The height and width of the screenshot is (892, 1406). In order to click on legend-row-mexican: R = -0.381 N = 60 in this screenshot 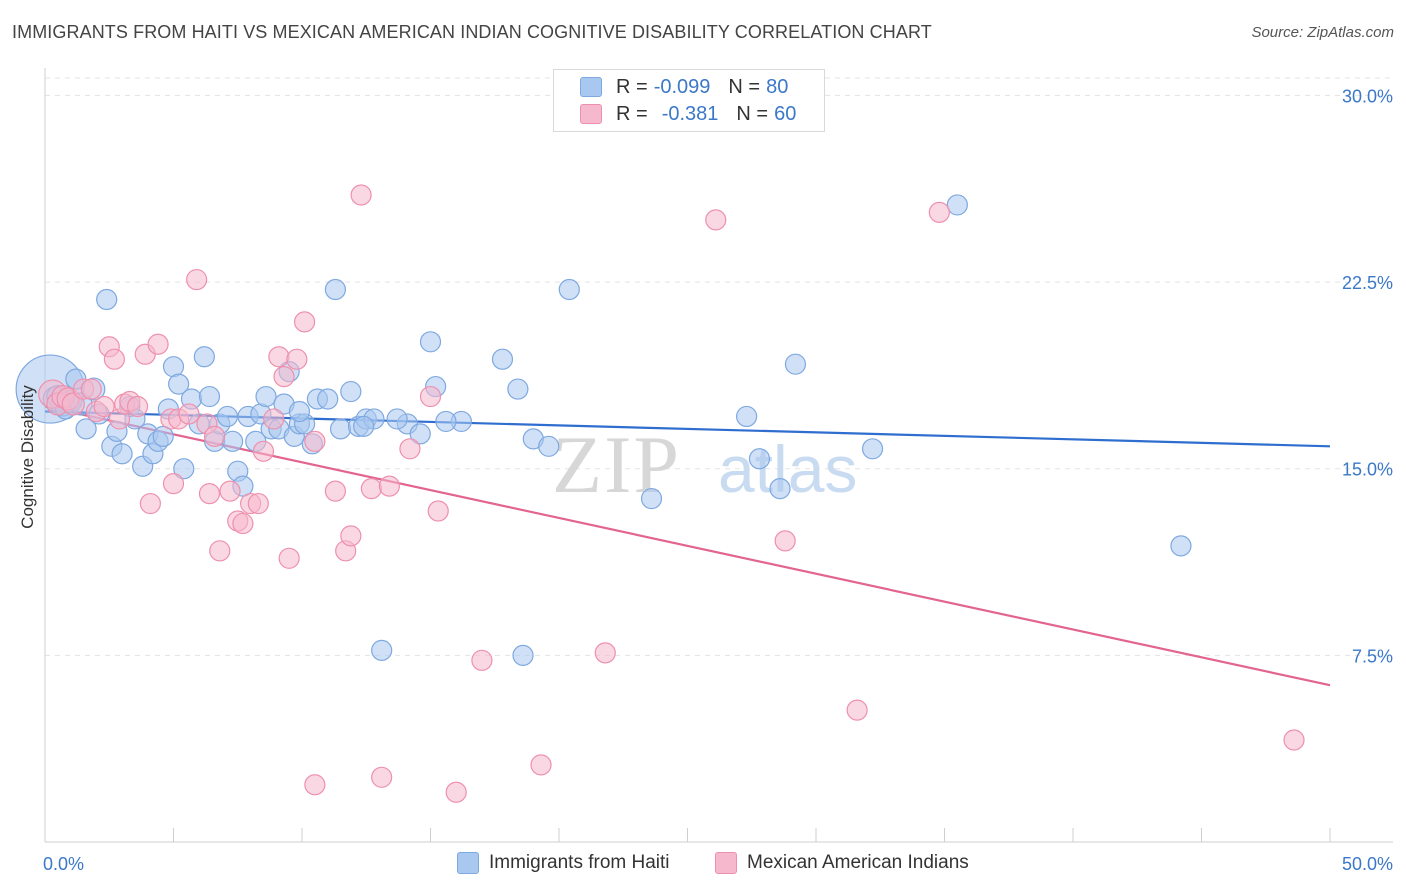, I will do `click(688, 114)`.